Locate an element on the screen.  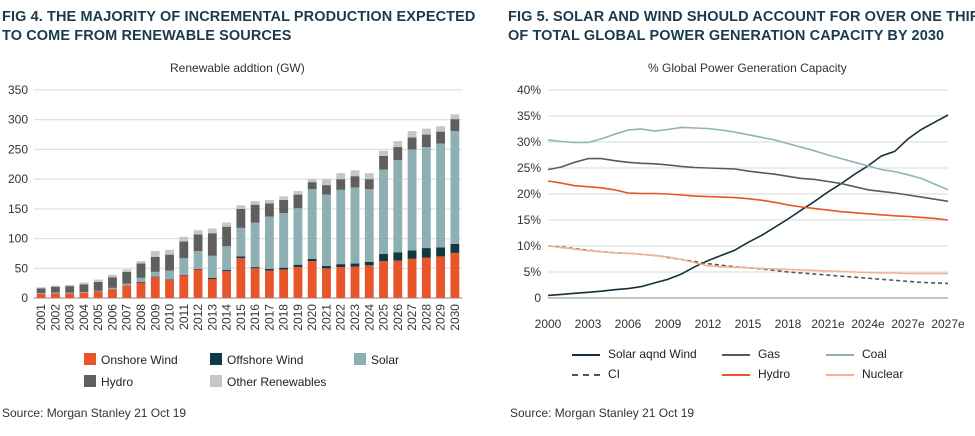
fig4-y-tick-label: 0 is located at coordinates (24, 298).